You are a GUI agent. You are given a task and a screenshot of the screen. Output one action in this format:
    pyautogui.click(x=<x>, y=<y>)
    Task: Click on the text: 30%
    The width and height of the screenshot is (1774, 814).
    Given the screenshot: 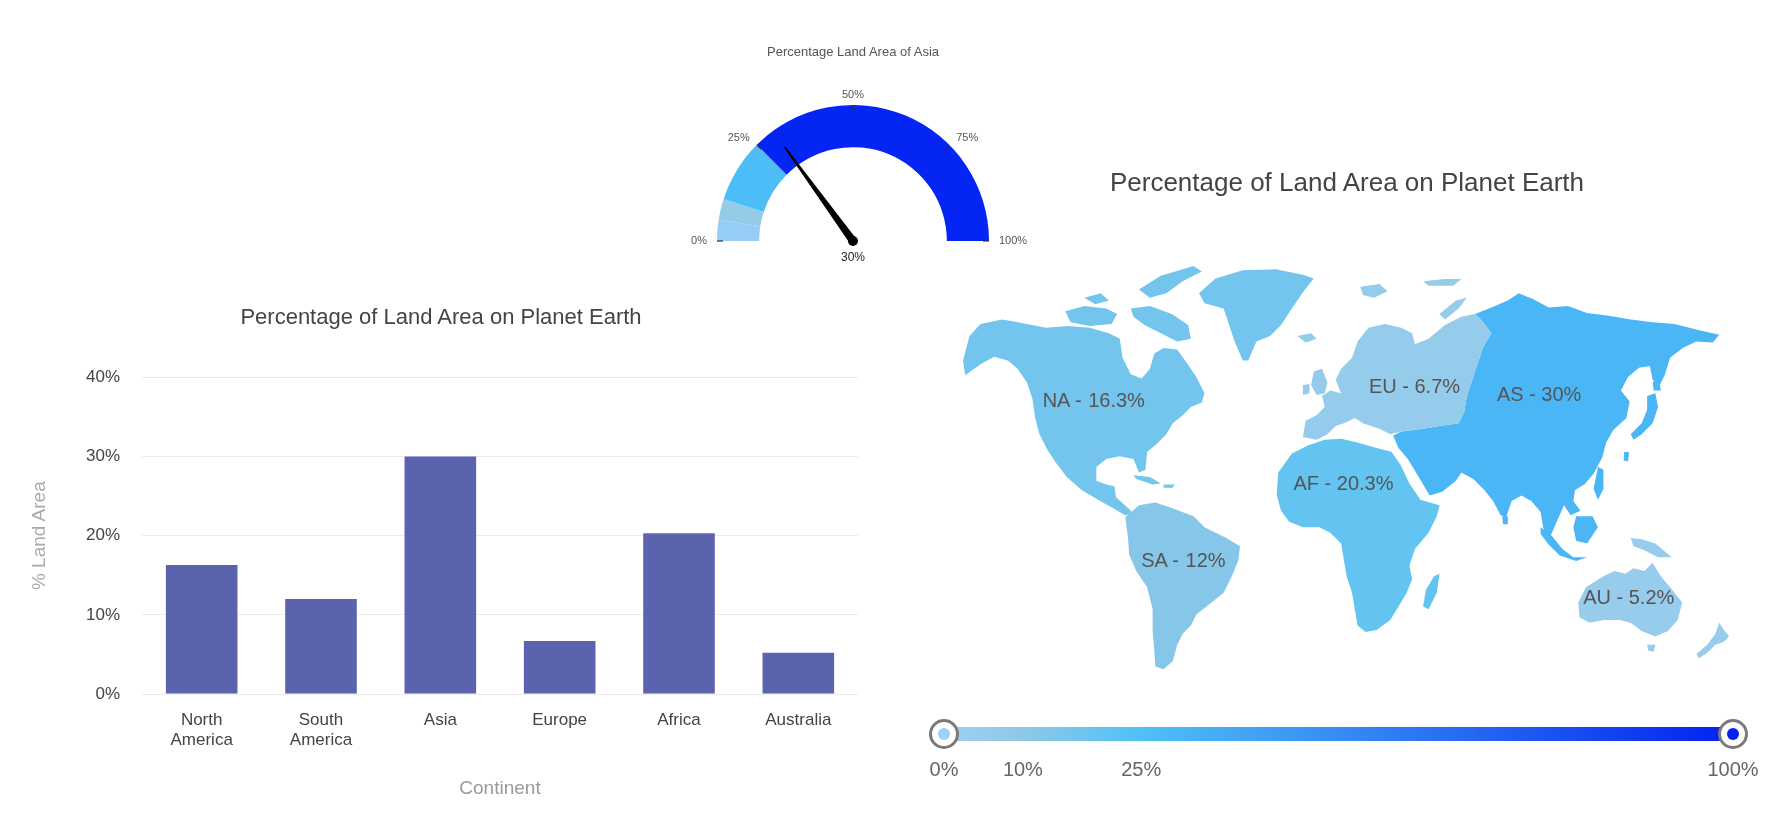 What is the action you would take?
    pyautogui.click(x=853, y=257)
    